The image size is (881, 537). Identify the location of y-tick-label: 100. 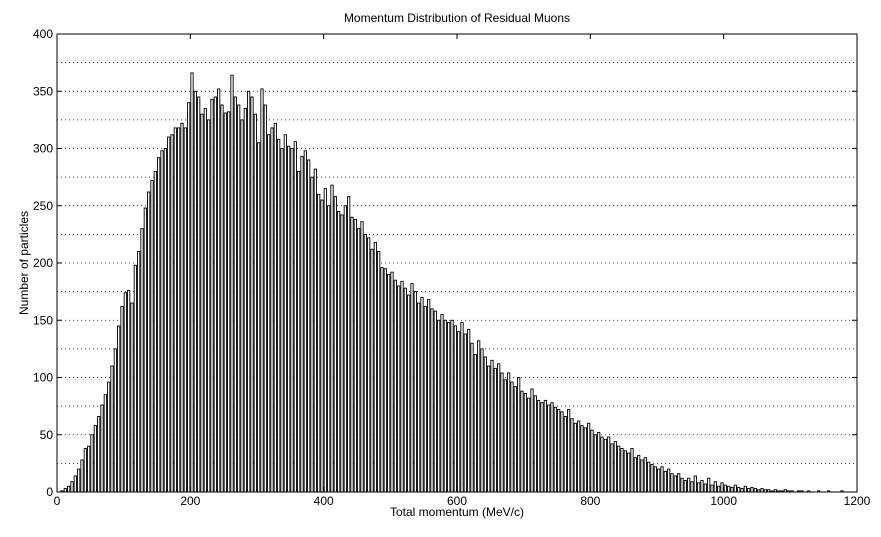
(43, 378).